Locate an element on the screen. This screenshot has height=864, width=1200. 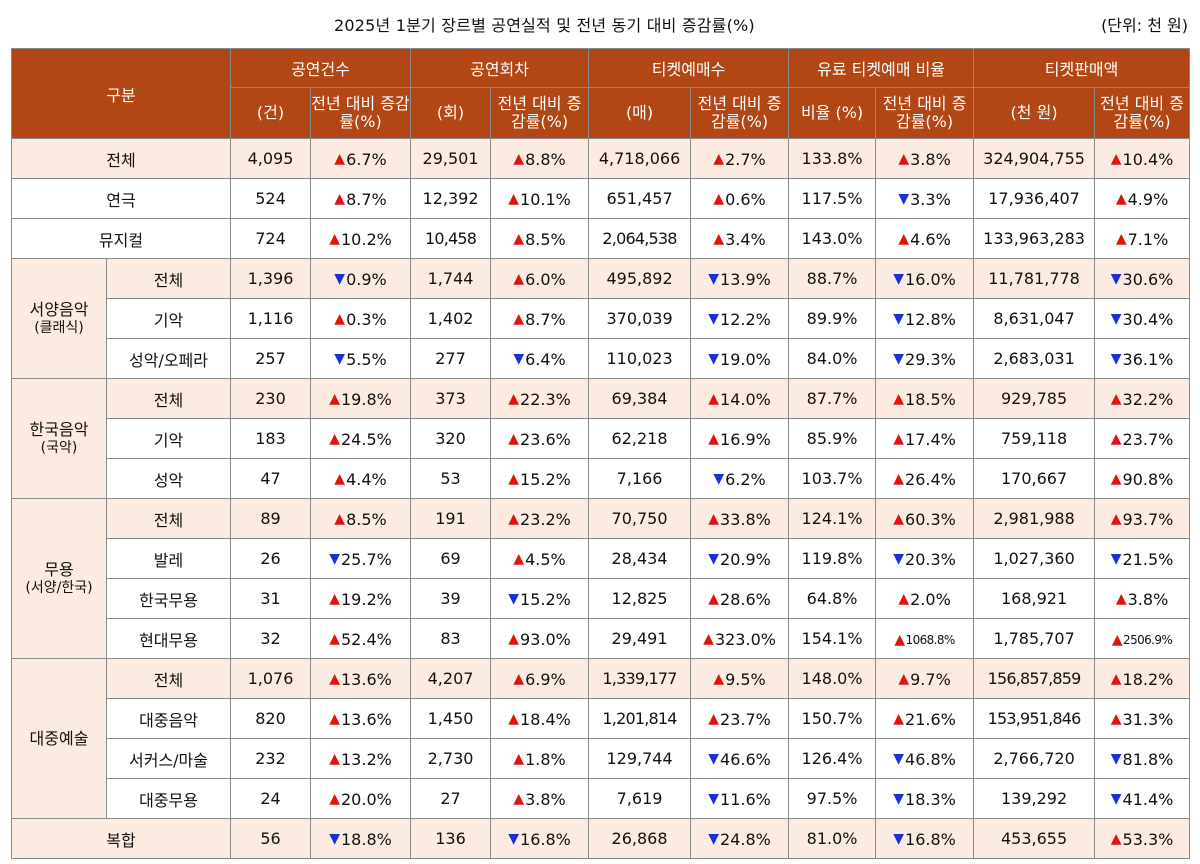
pct-cell: ▲ 23.6% is located at coordinates (540, 438).